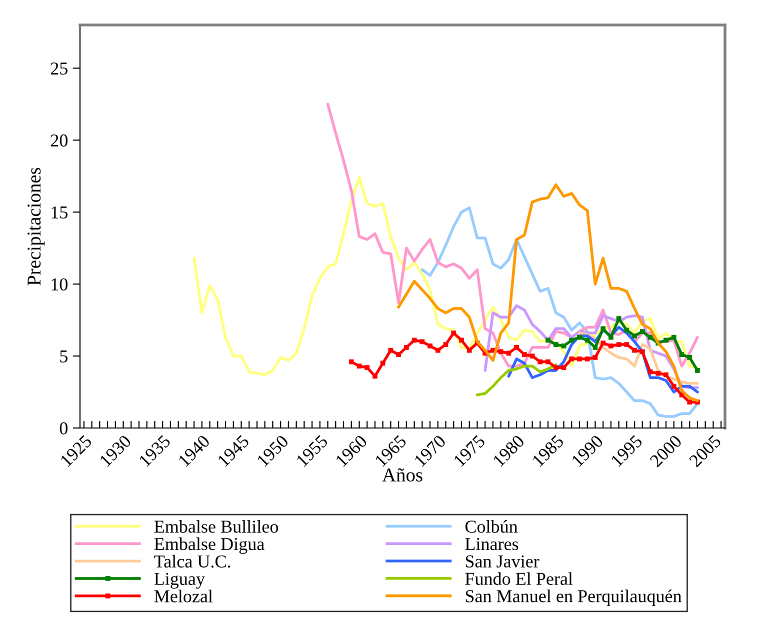 The width and height of the screenshot is (758, 623). What do you see at coordinates (59, 140) in the screenshot?
I see `y-tick-label: 20` at bounding box center [59, 140].